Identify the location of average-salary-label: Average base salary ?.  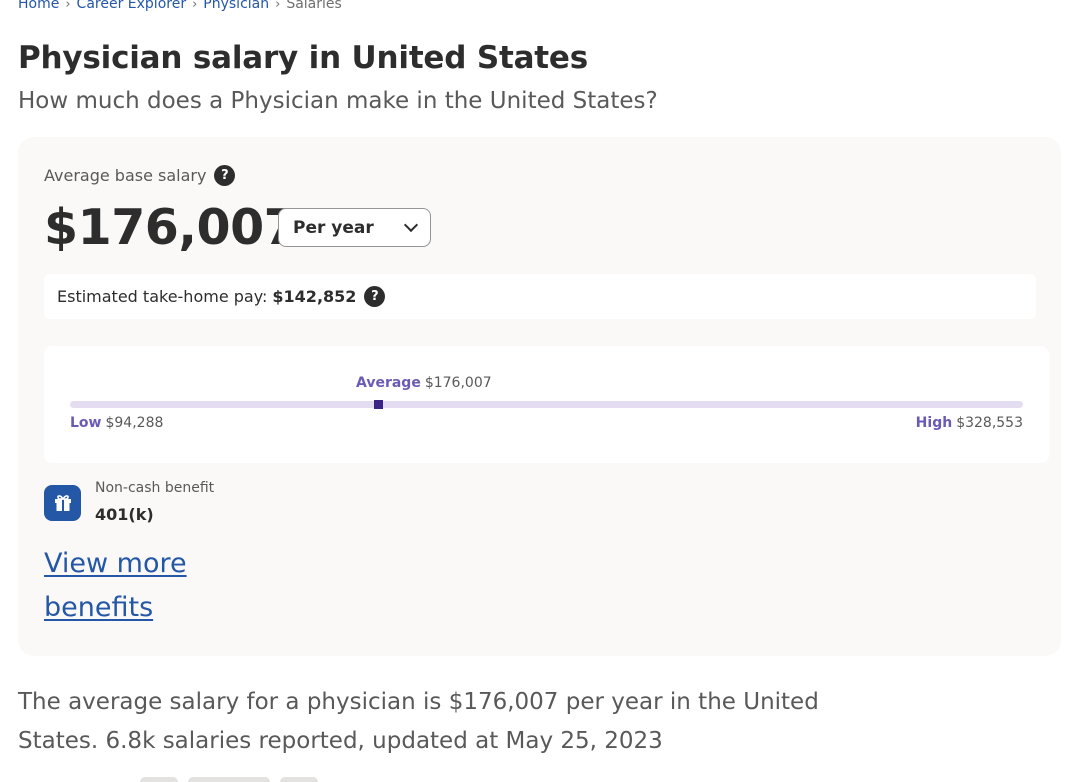
(140, 175).